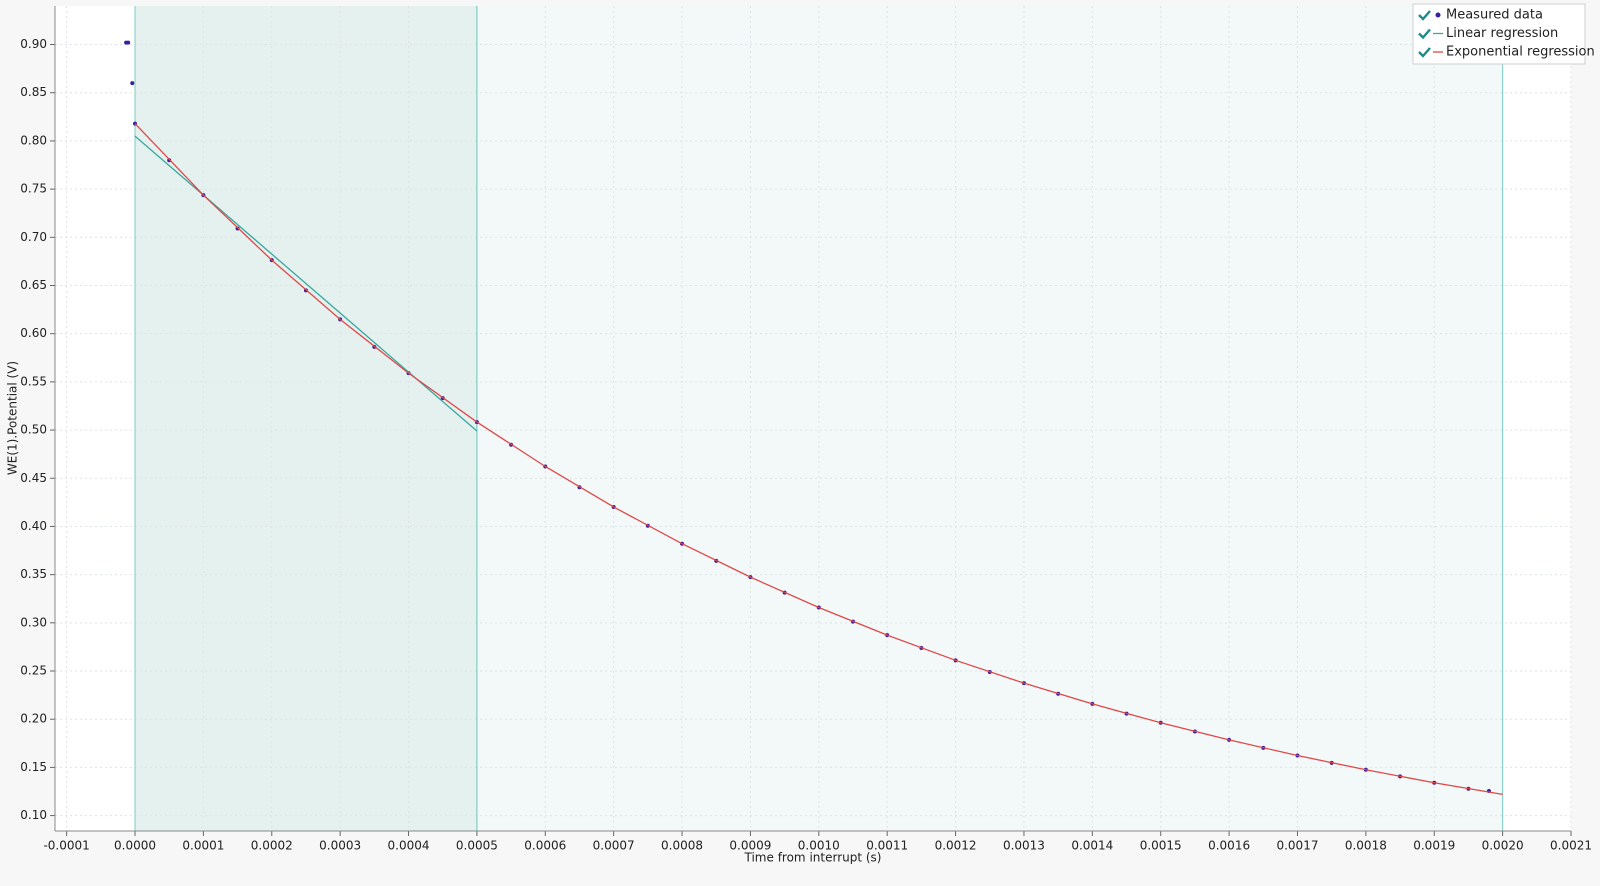  I want to click on x-tick-label: 0.0003, so click(340, 846).